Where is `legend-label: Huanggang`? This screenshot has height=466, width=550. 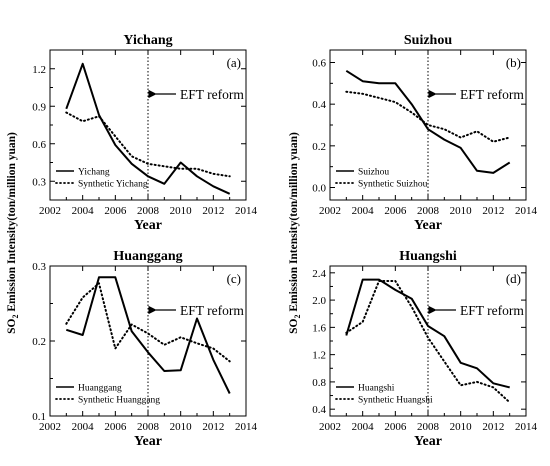
legend-label: Huanggang is located at coordinates (100, 389).